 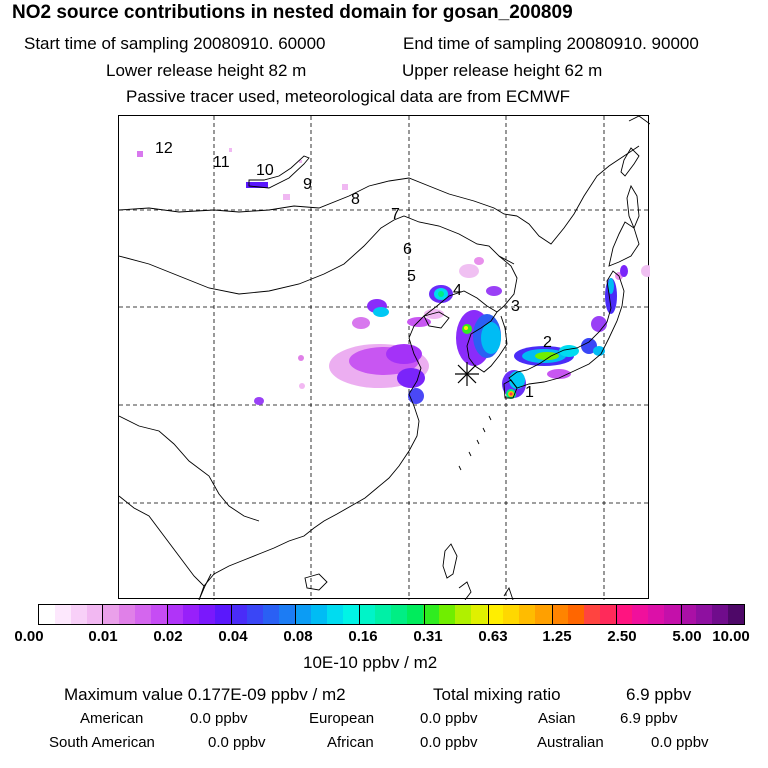 What do you see at coordinates (350, 742) in the screenshot?
I see `region-name: African` at bounding box center [350, 742].